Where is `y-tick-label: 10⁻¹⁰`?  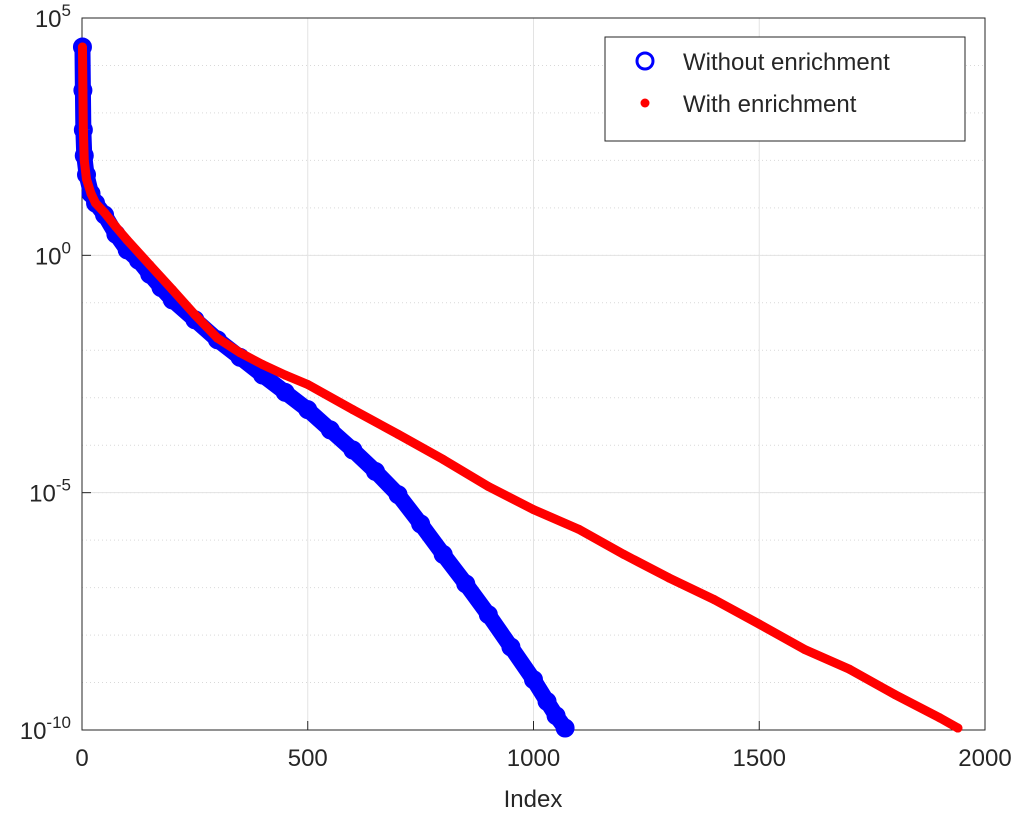
y-tick-label: 10⁻¹⁰ is located at coordinates (45, 729).